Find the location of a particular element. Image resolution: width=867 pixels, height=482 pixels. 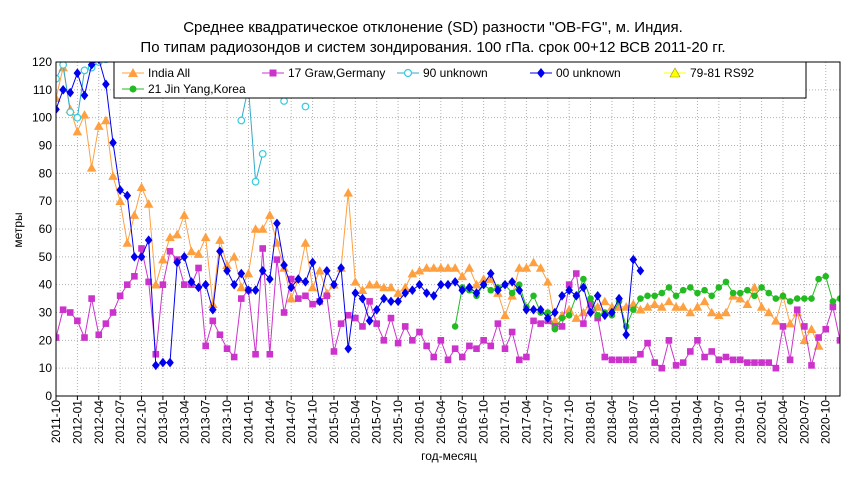

x-tick-label: 2017-01 is located at coordinates (505, 422).